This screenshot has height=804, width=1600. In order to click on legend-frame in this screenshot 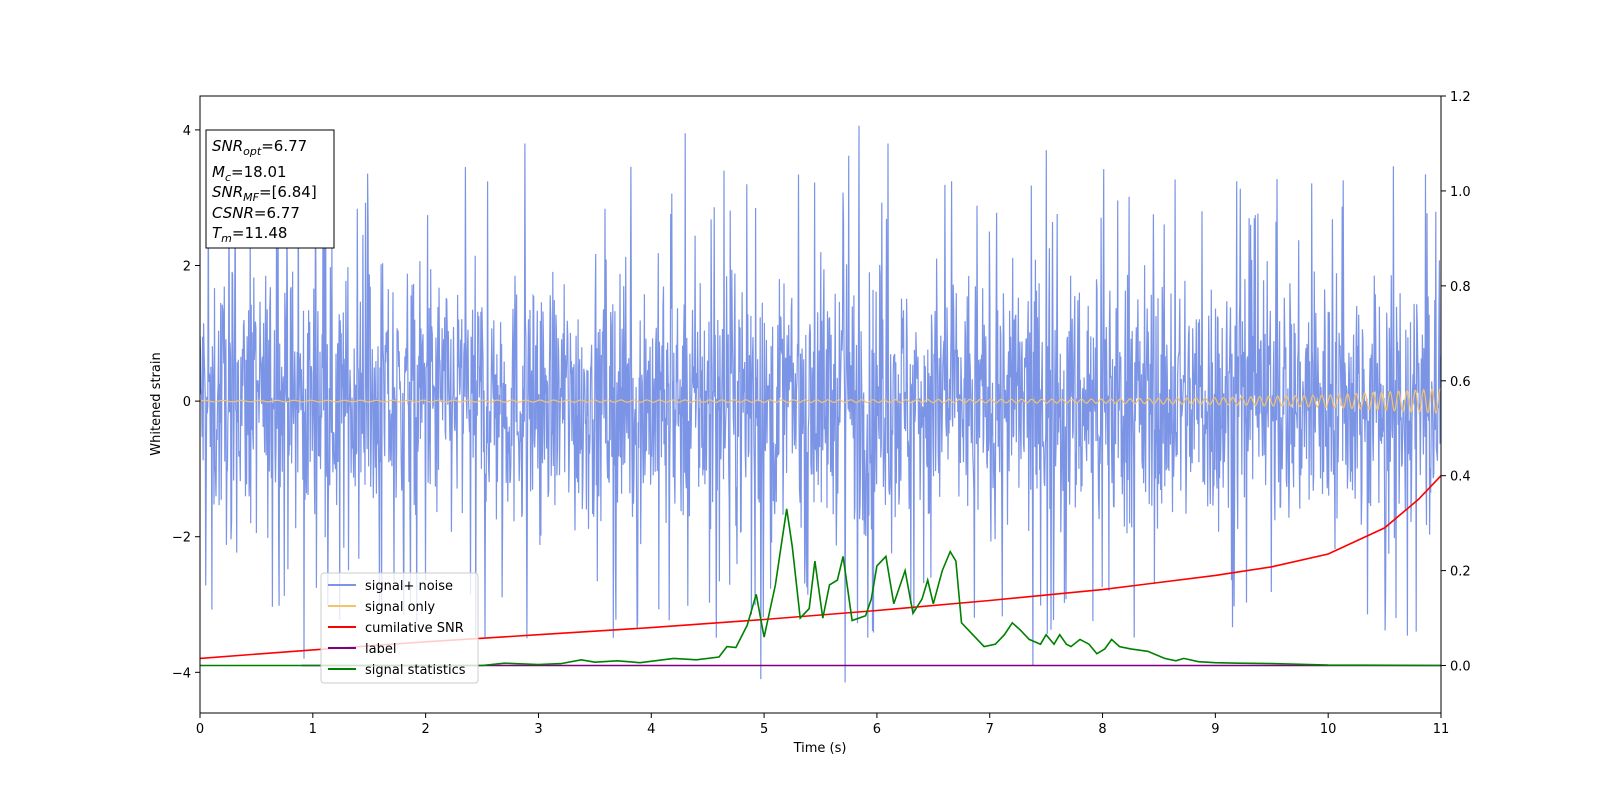, I will do `click(399, 628)`.